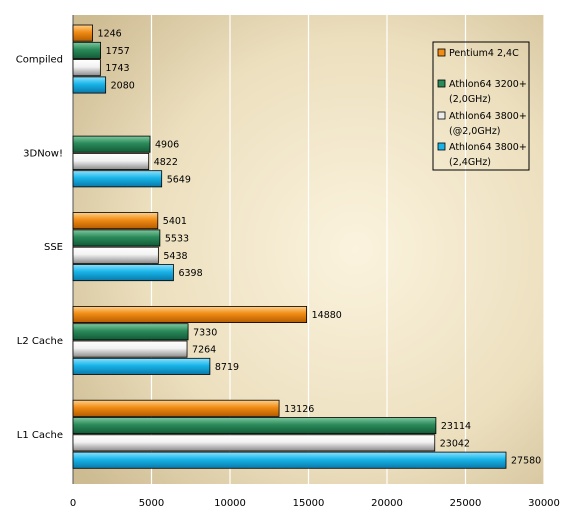 This screenshot has height=520, width=564. I want to click on data-label: 8719, so click(227, 367).